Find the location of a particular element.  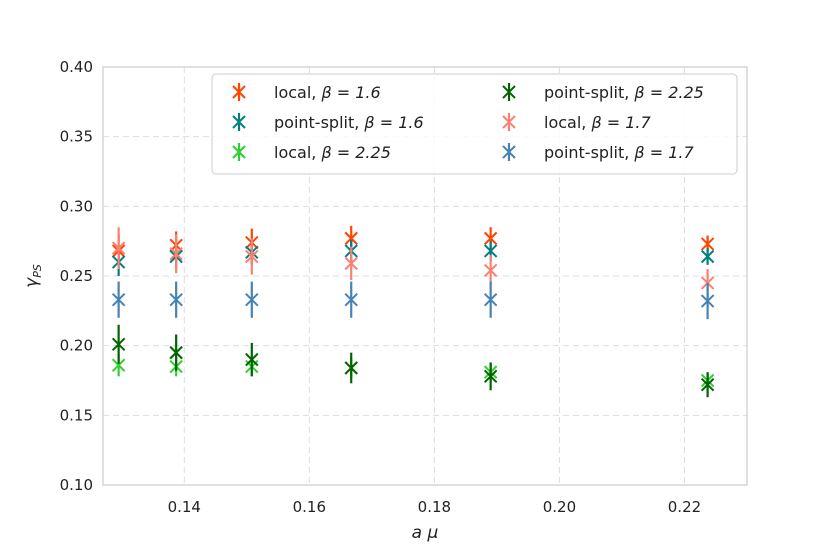

x-tick-label: 0.16 is located at coordinates (309, 507).